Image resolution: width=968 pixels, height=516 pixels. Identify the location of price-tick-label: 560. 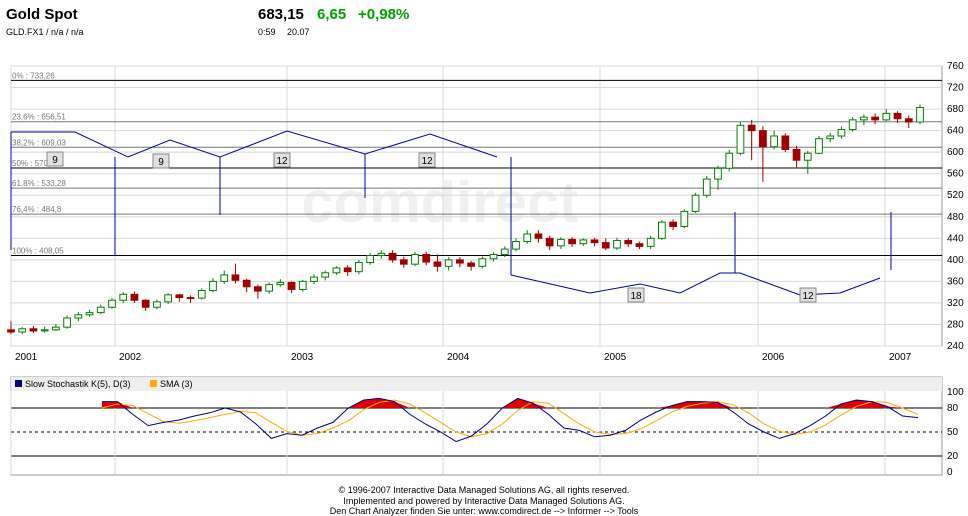
(955, 174).